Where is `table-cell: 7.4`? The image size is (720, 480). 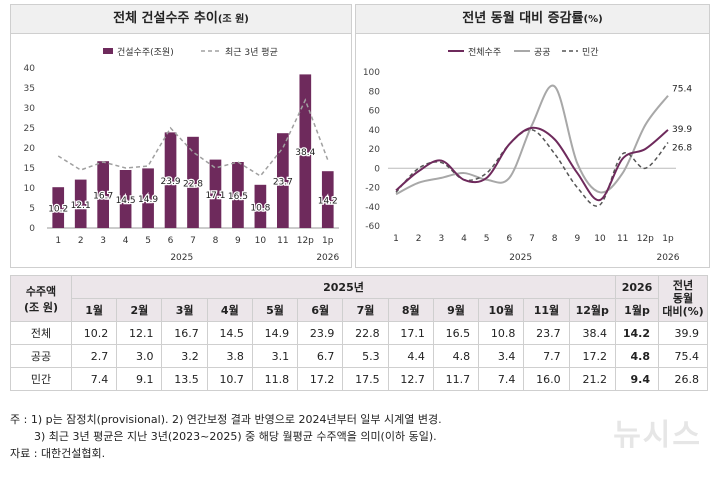 table-cell: 7.4 is located at coordinates (501, 379).